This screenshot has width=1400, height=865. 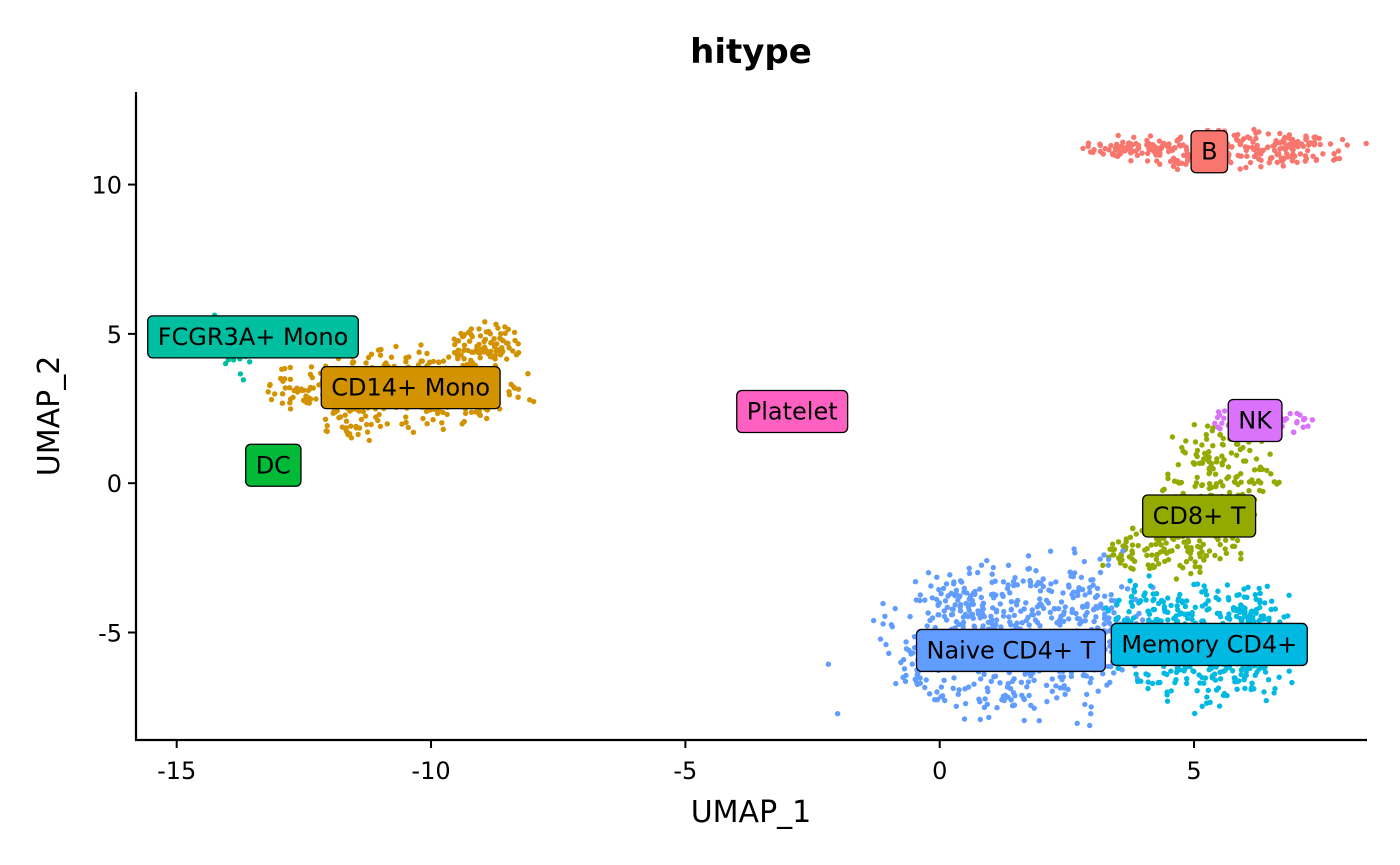 What do you see at coordinates (114, 484) in the screenshot?
I see `y-tick-label: 0` at bounding box center [114, 484].